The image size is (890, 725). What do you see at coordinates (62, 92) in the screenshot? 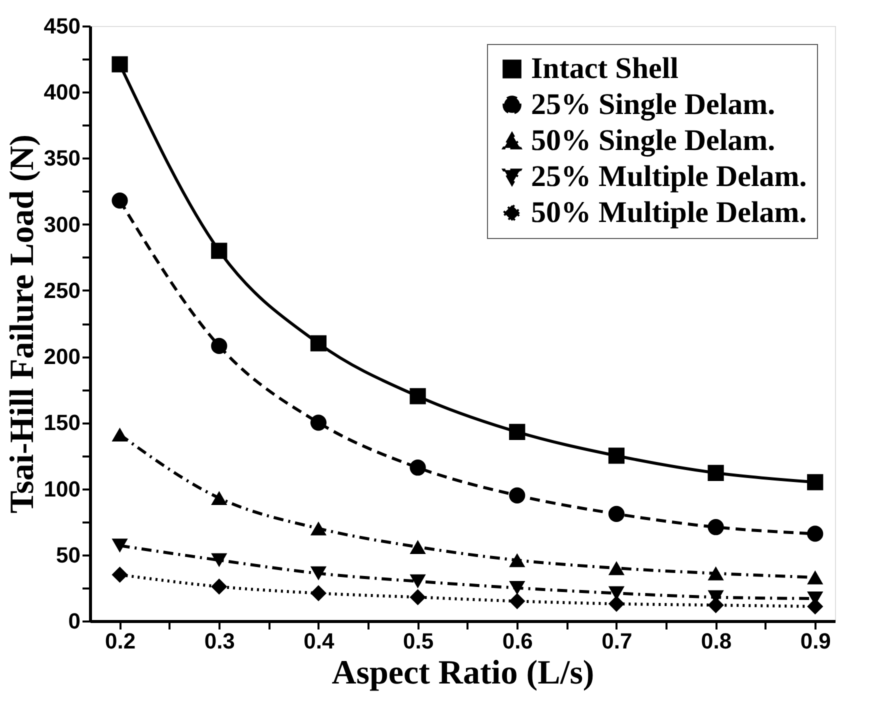
I see `y-tick-label: 400` at bounding box center [62, 92].